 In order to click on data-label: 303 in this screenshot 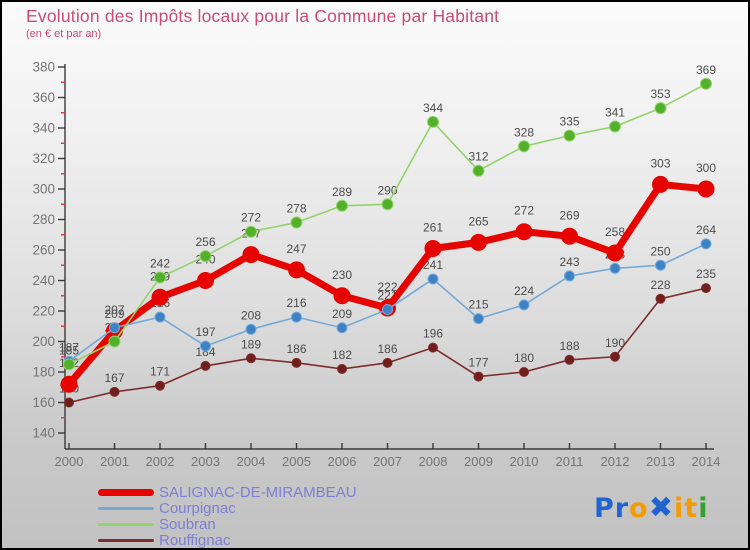, I will do `click(660, 163)`.